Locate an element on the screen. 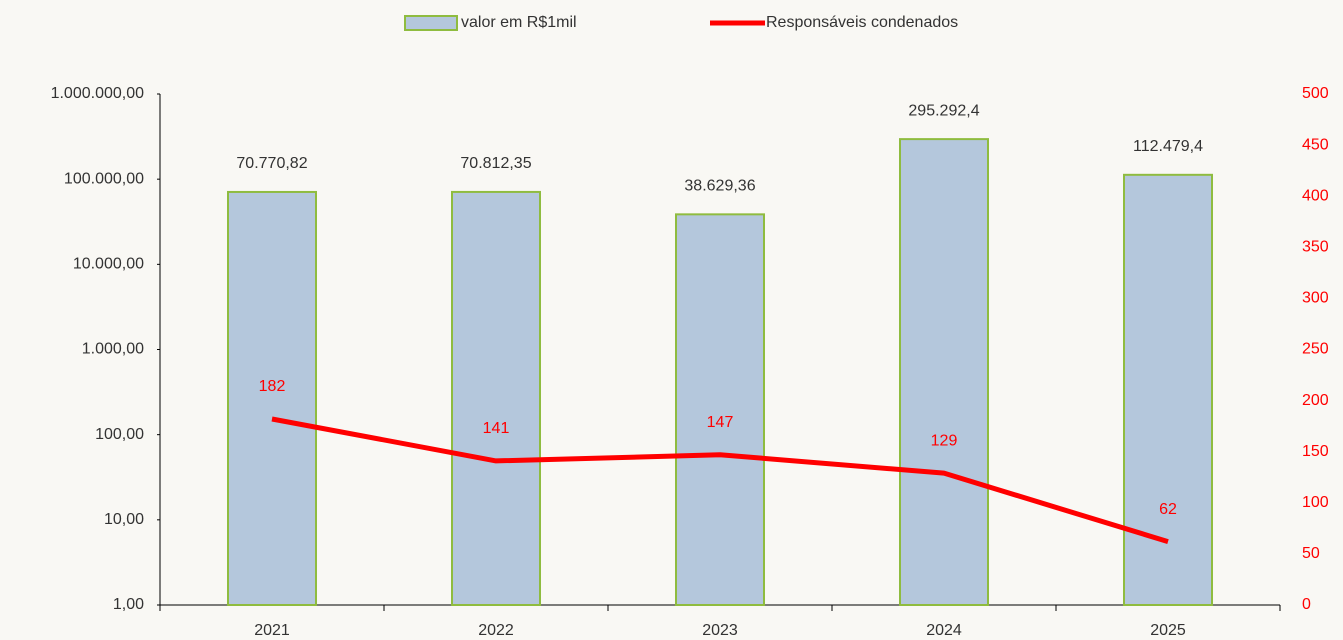  bar-value-label: 70.770,82 is located at coordinates (271, 163).